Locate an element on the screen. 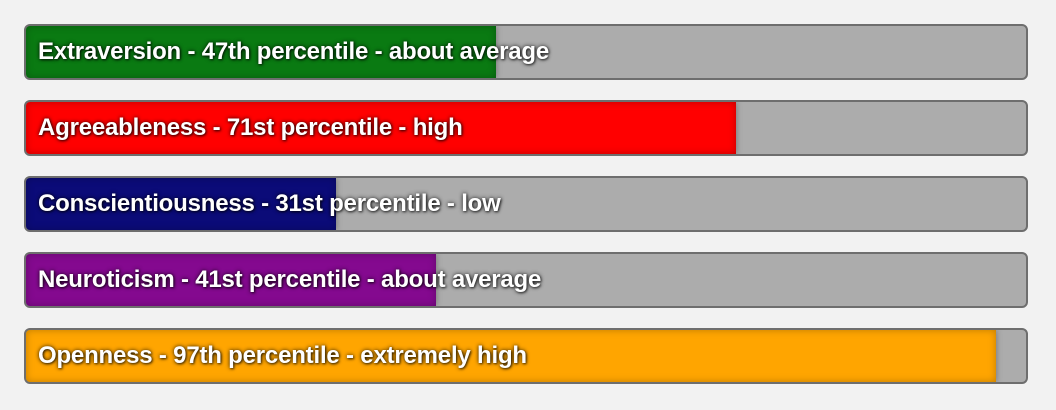  trait-bar-agreeableness: Agreeableness - 71st percentile - high is located at coordinates (526, 128).